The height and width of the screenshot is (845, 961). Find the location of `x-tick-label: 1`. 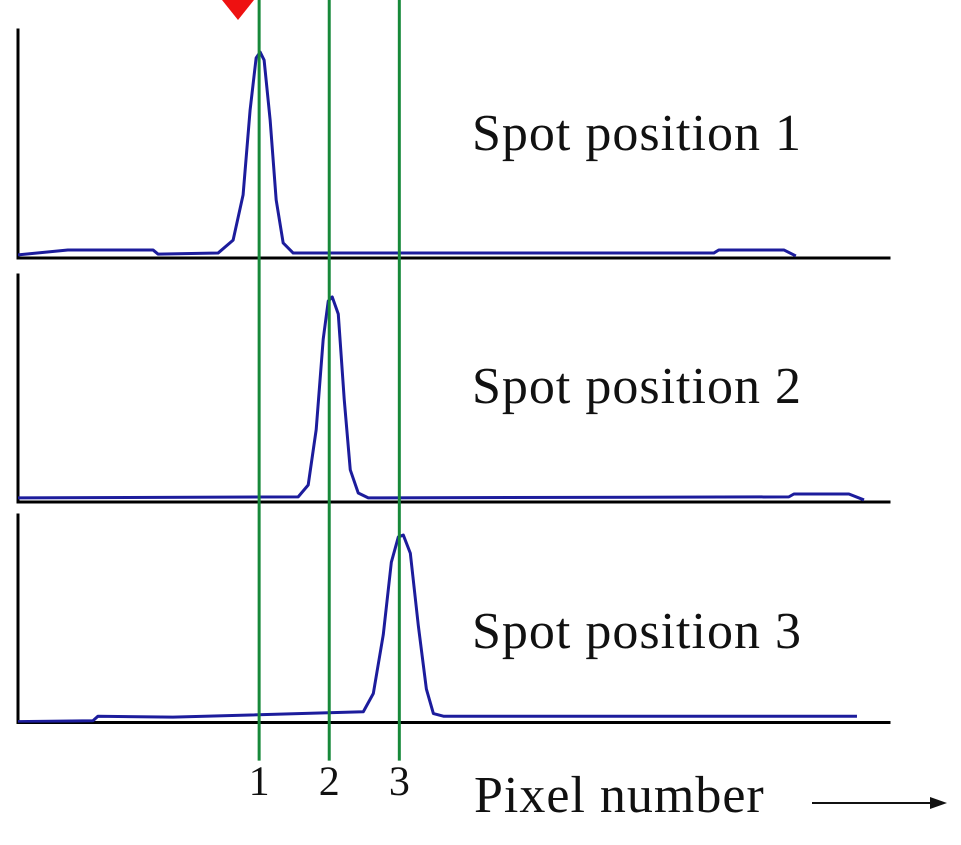

x-tick-label: 1 is located at coordinates (259, 781).